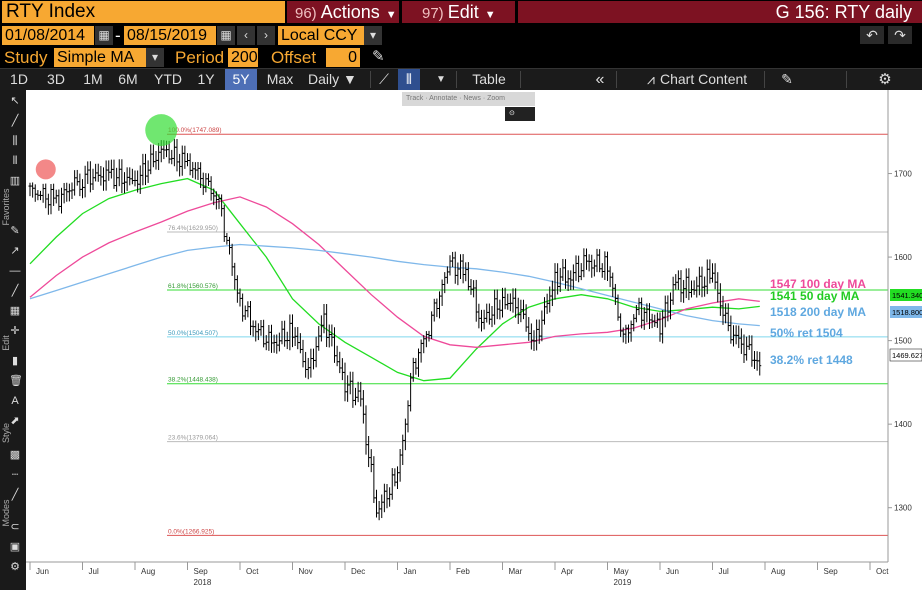  I want to click on x-tick-label-14: Aug, so click(778, 571).